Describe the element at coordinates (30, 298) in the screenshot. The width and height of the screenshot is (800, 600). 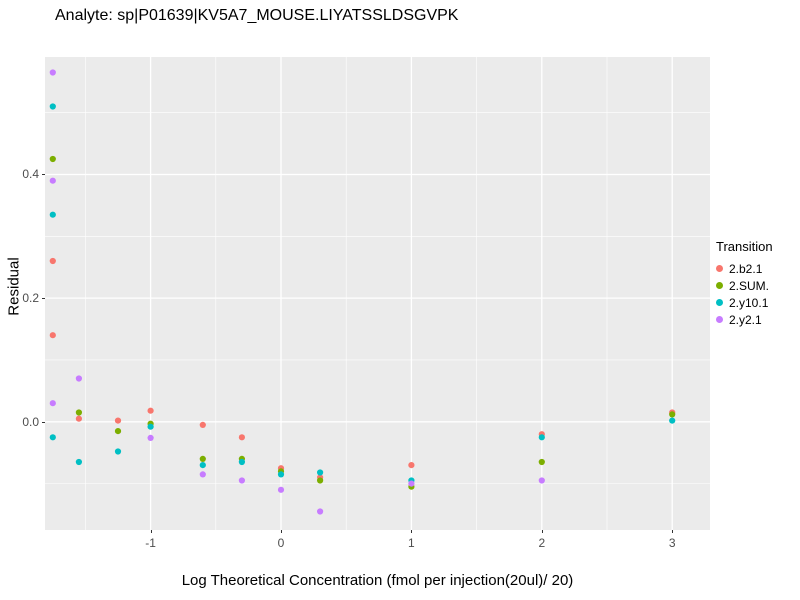
I see `y-tick-label: 0.2` at that location.